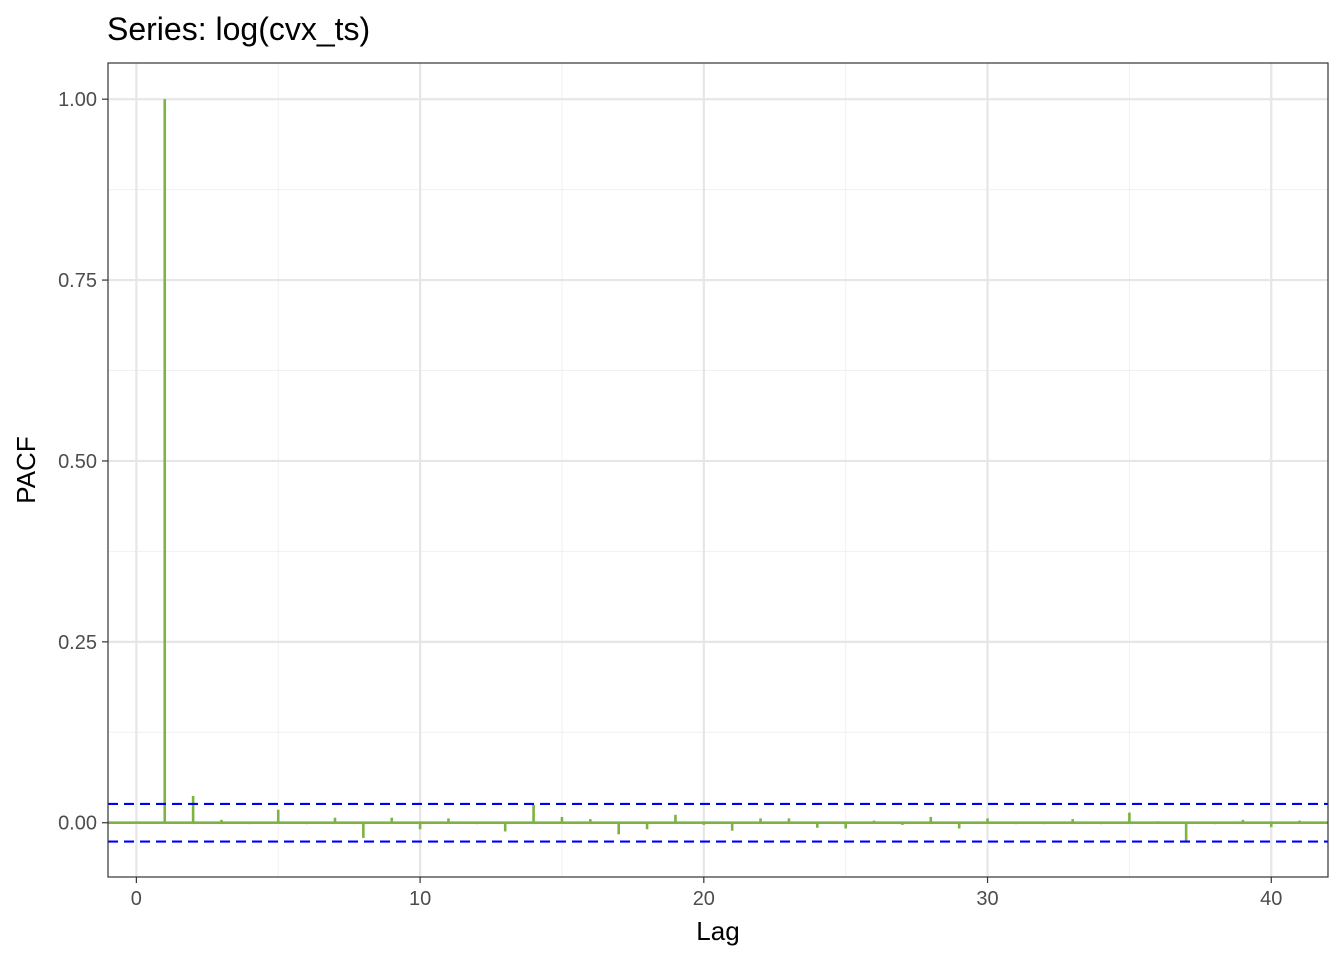 This screenshot has width=1344, height=960. What do you see at coordinates (718, 822) in the screenshot?
I see `confidence-bounds` at bounding box center [718, 822].